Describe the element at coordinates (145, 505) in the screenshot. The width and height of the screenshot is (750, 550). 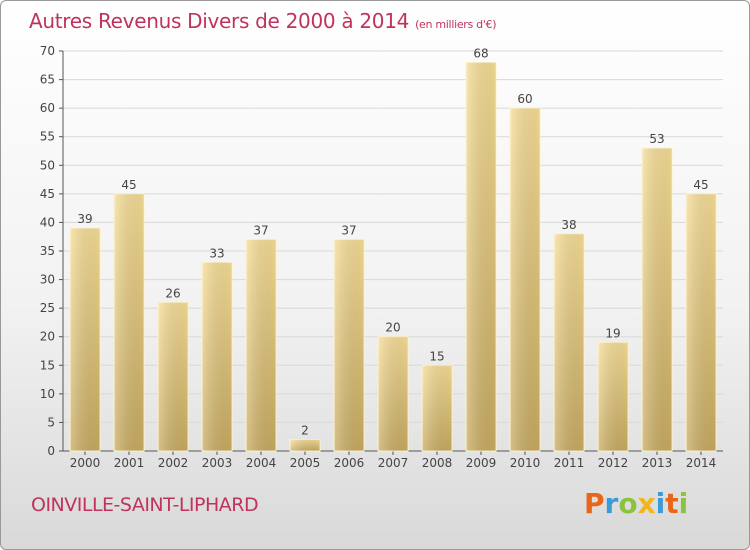
I see `commune-name: OINVILLE-SAINT-LIPHARD` at that location.